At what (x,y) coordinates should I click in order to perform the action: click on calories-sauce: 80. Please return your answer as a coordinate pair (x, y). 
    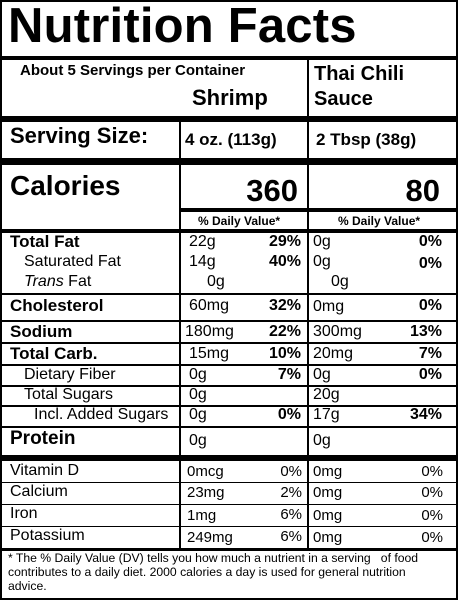
    Looking at the image, I should click on (422, 190).